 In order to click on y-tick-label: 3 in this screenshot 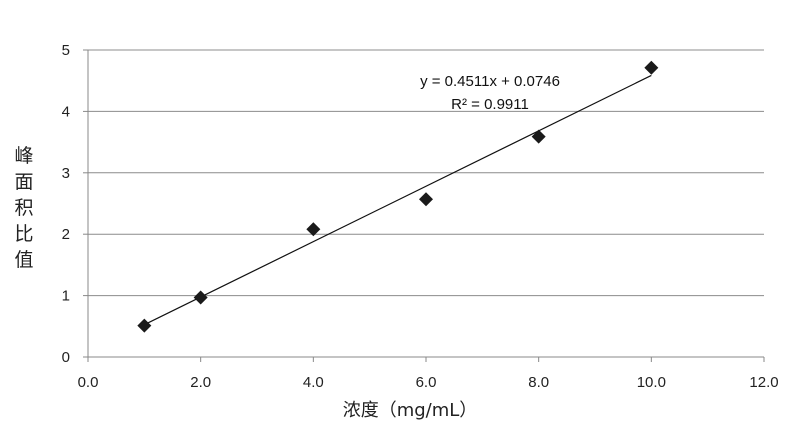, I will do `click(66, 173)`.